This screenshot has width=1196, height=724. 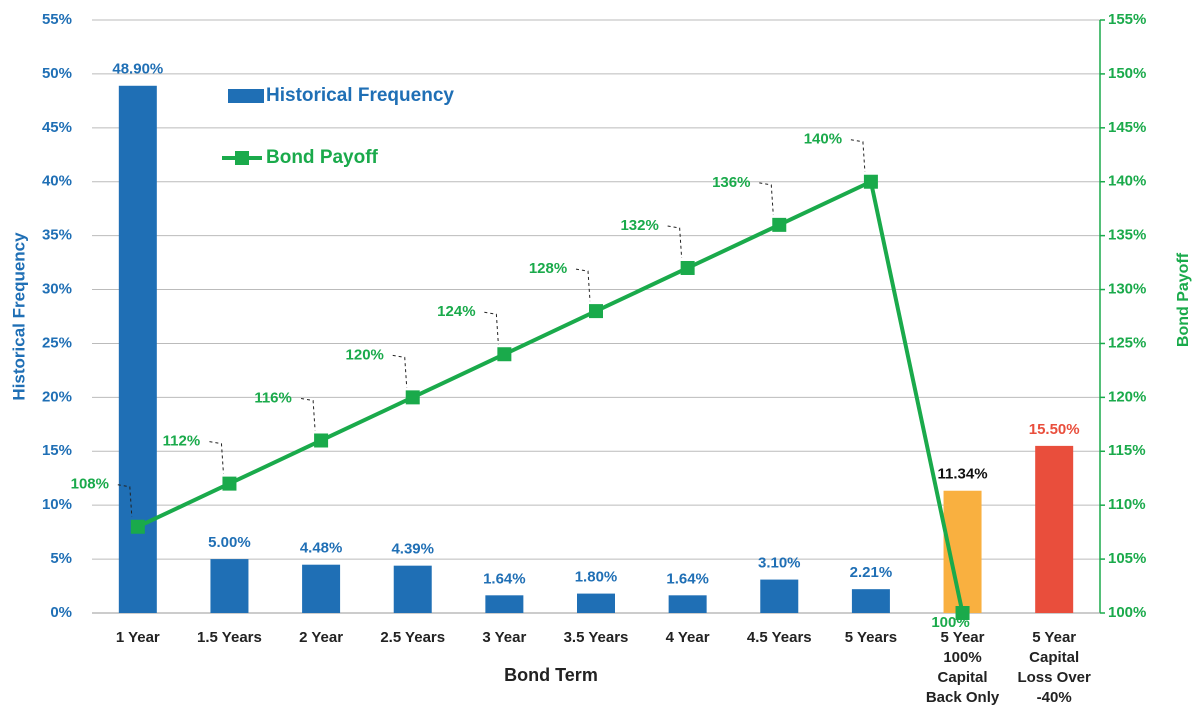 What do you see at coordinates (182, 441) in the screenshot?
I see `line-value-label: 112%` at bounding box center [182, 441].